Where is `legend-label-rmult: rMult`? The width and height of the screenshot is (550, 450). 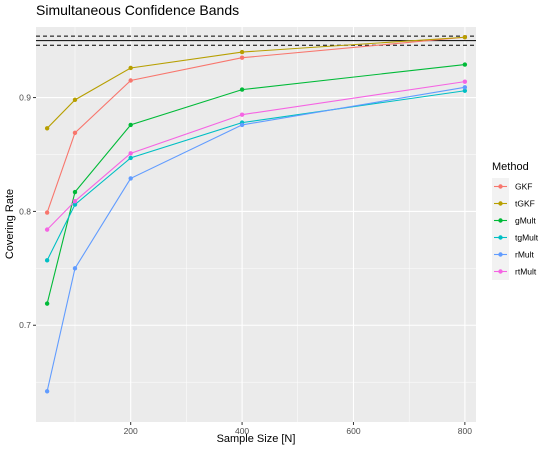 legend-label-rmult: rMult is located at coordinates (525, 255).